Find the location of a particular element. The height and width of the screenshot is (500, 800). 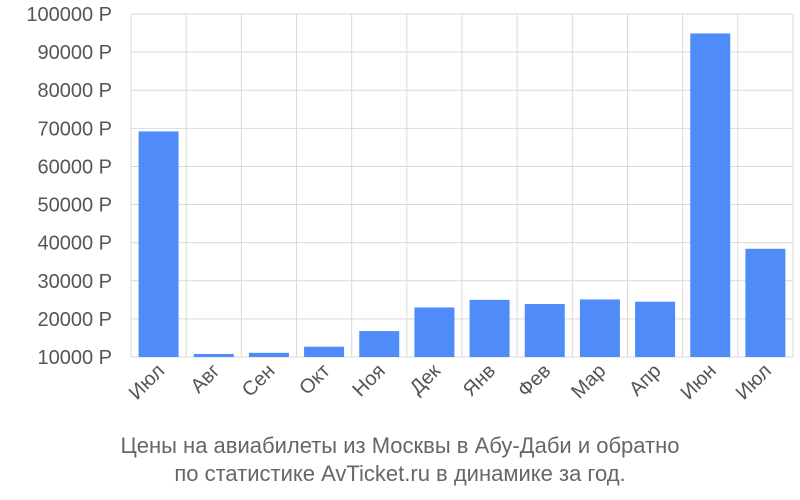

x-tick-label: Окт is located at coordinates (314, 379).